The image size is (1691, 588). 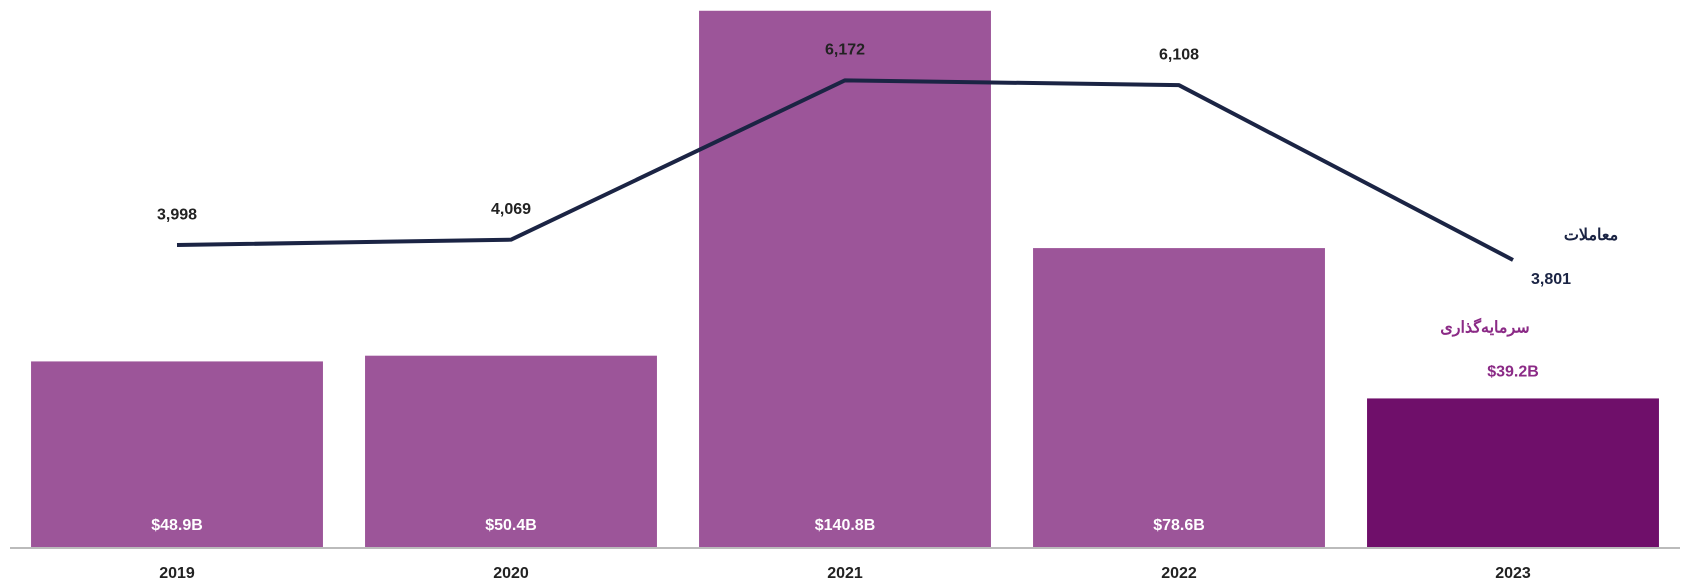 What do you see at coordinates (845, 573) in the screenshot?
I see `x-tick-label: 2021` at bounding box center [845, 573].